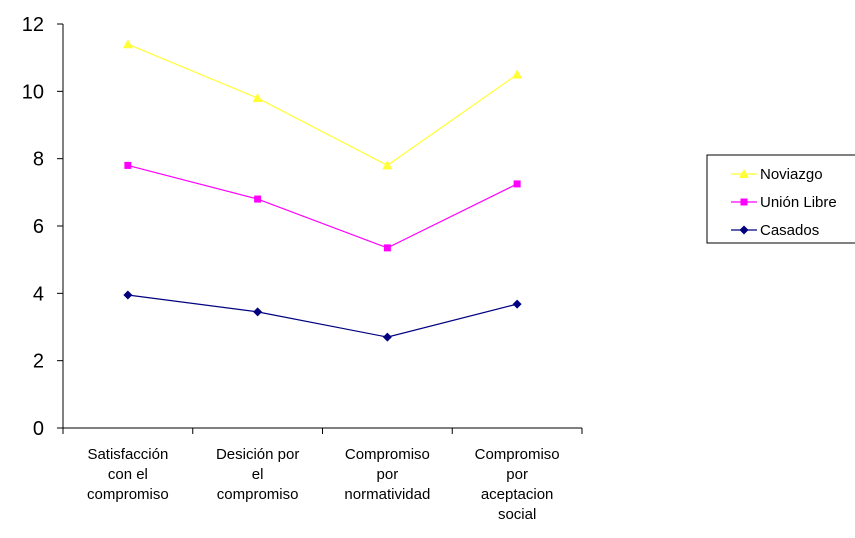  I want to click on series-casados, so click(322, 316).